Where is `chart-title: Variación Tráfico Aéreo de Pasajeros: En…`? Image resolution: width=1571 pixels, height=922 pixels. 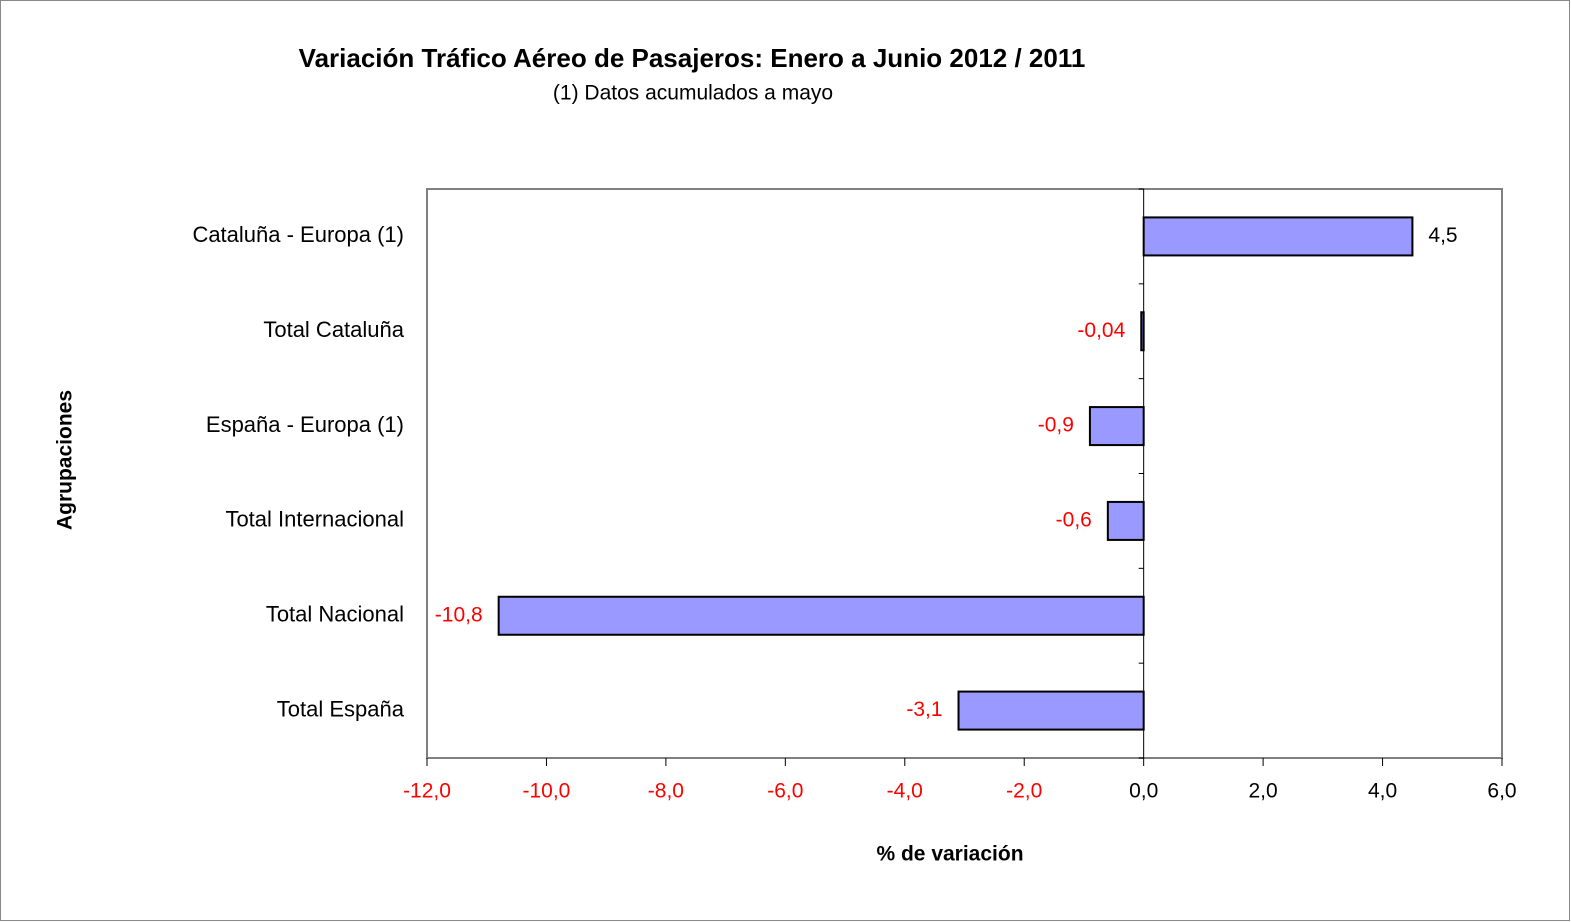 chart-title: Variación Tráfico Aéreo de Pasajeros: En… is located at coordinates (692, 58).